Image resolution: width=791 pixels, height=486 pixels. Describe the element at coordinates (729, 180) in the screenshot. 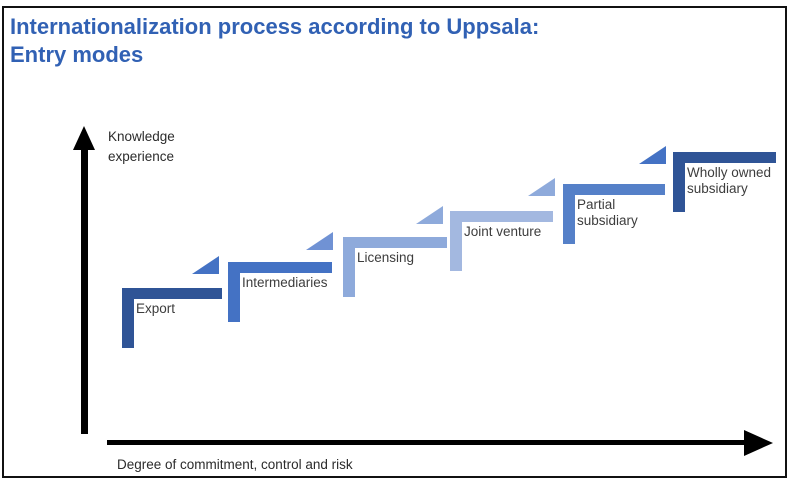

I see `step-label: Wholly owned subsidiary` at that location.